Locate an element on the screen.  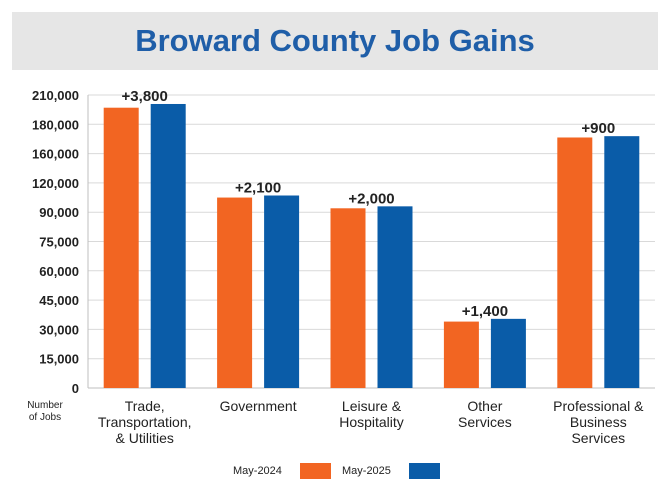
y-tick-label: 45,000 is located at coordinates (59, 300).